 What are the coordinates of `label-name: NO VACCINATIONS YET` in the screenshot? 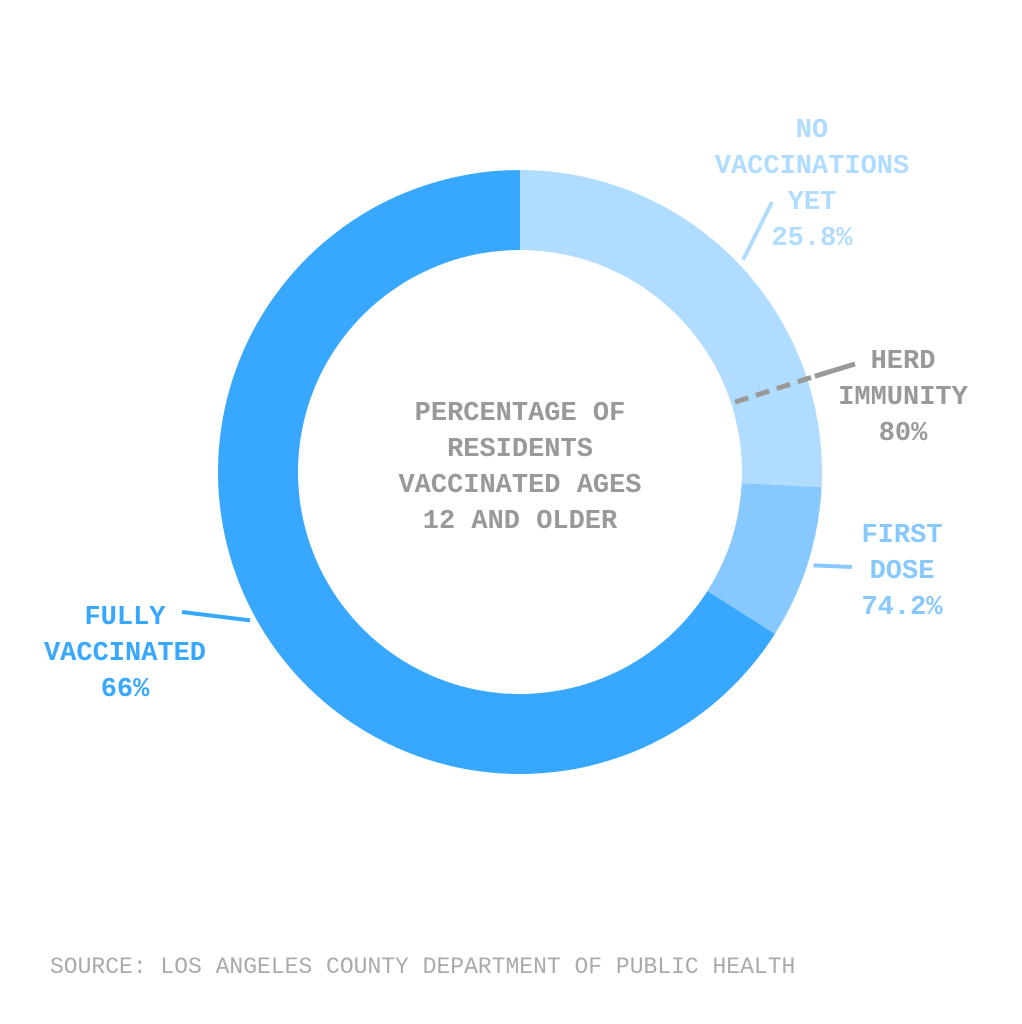 It's located at (812, 167).